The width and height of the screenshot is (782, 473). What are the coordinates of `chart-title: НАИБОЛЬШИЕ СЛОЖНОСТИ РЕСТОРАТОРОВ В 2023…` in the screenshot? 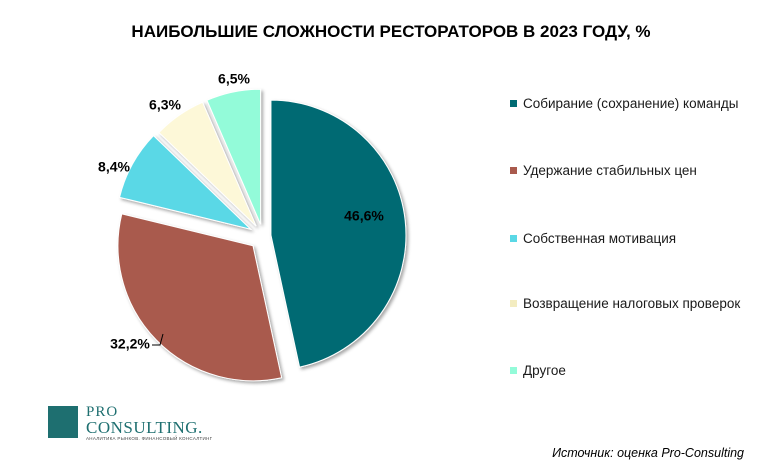 It's located at (391, 31).